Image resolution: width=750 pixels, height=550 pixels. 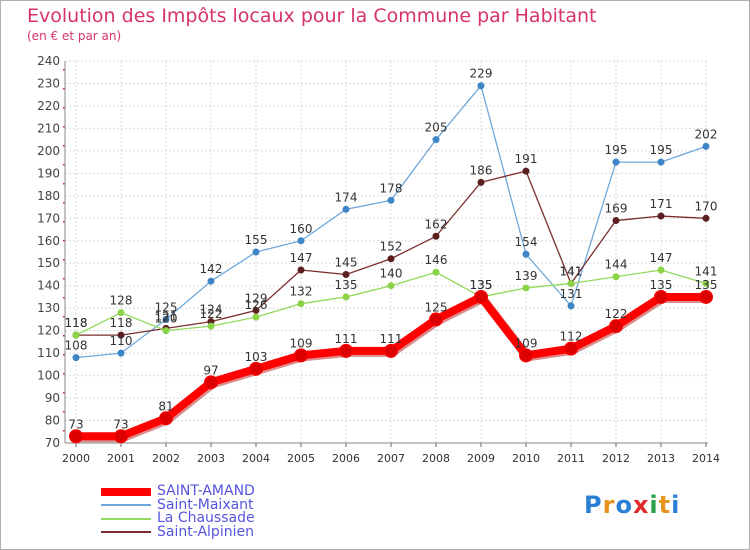 I want to click on logo-letter: r, so click(x=609, y=505).